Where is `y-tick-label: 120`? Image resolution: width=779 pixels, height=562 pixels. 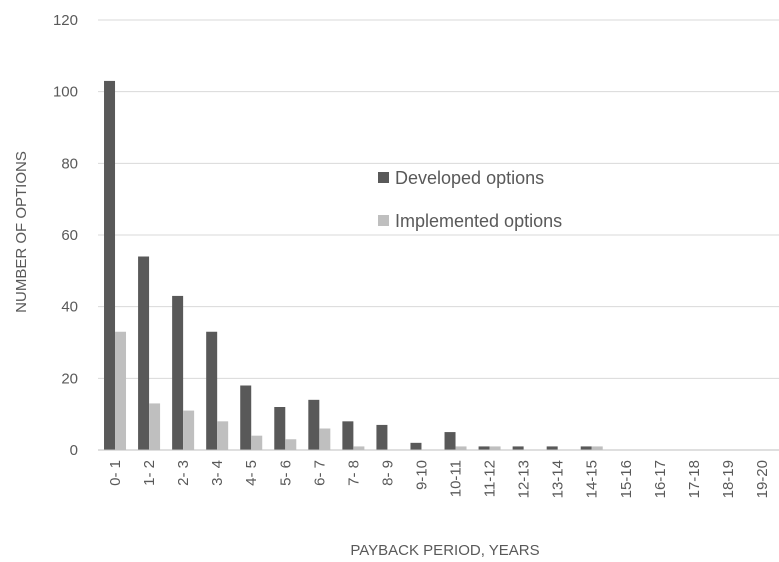 y-tick-label: 120 is located at coordinates (65, 20).